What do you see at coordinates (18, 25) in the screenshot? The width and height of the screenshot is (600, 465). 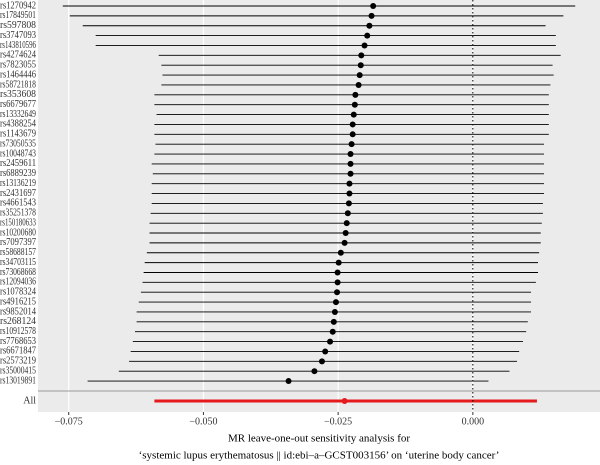 I see `y-tick-label: rs597808` at bounding box center [18, 25].